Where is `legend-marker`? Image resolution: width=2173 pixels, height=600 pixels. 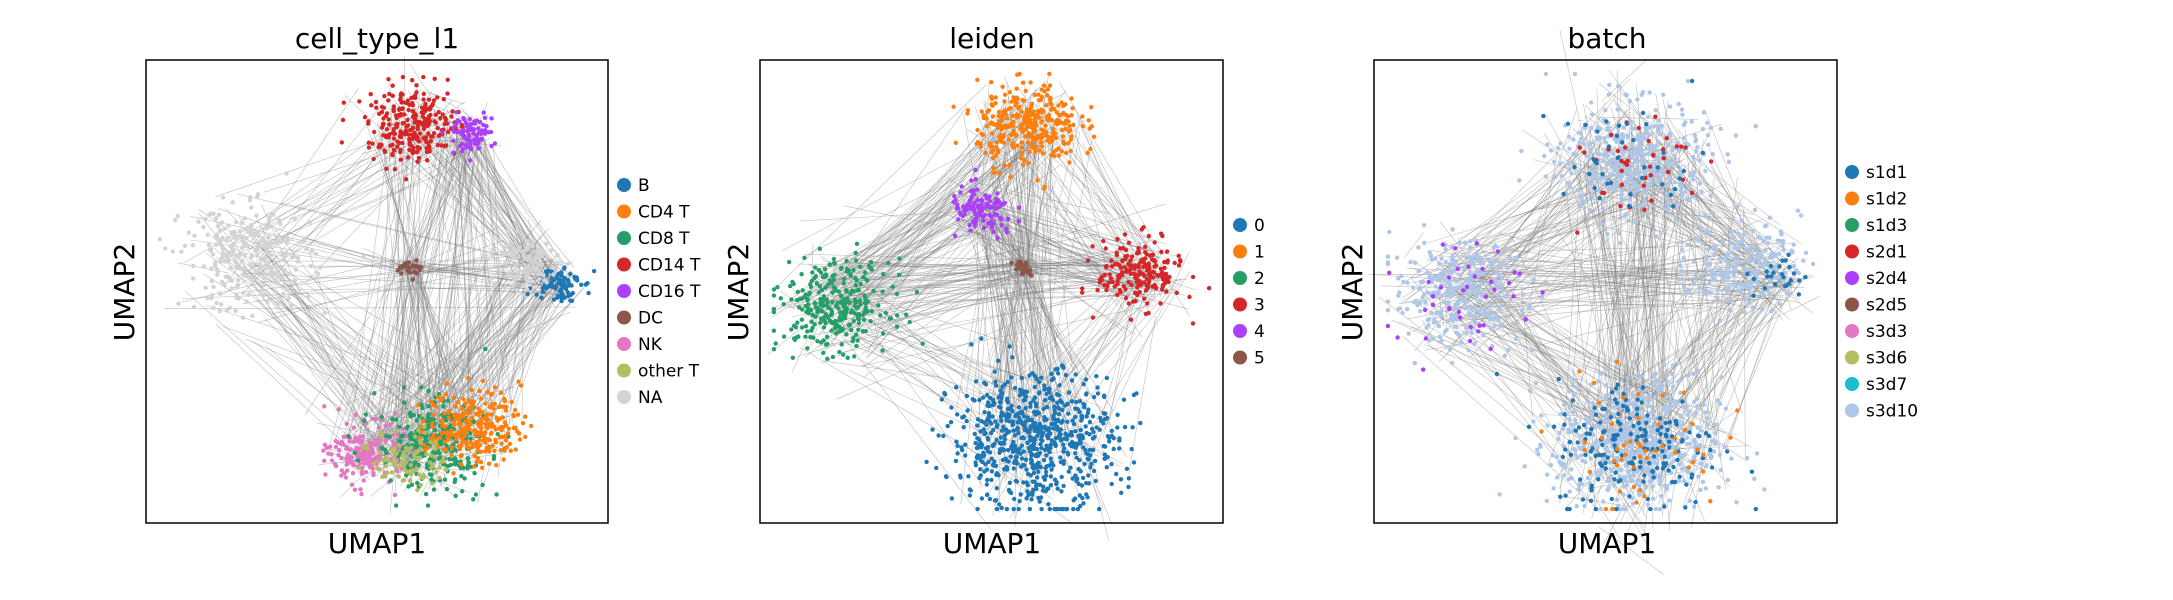 legend-marker is located at coordinates (1240, 331).